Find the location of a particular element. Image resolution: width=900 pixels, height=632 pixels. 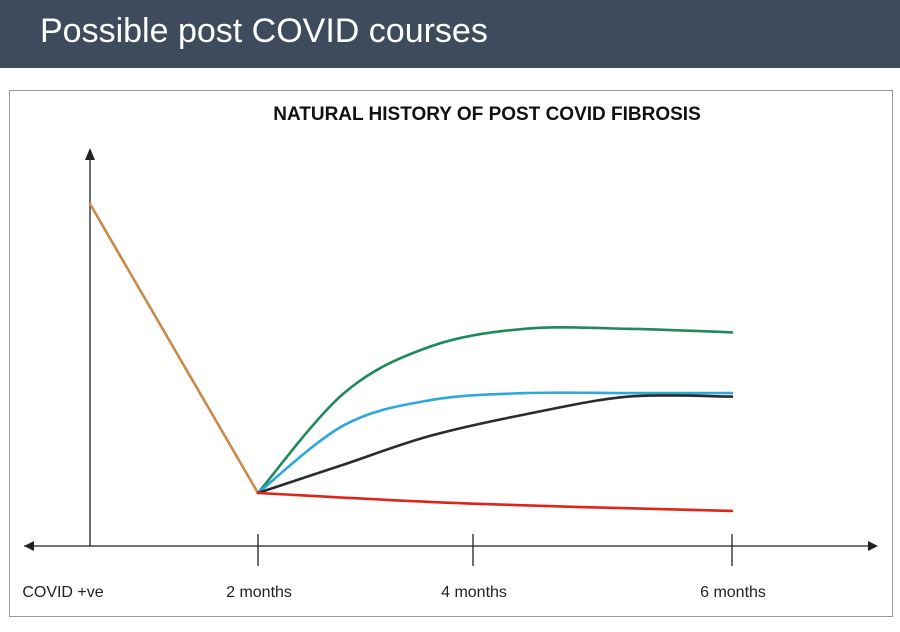

slide-title-bar: Possible post COVID courses is located at coordinates (450, 34).